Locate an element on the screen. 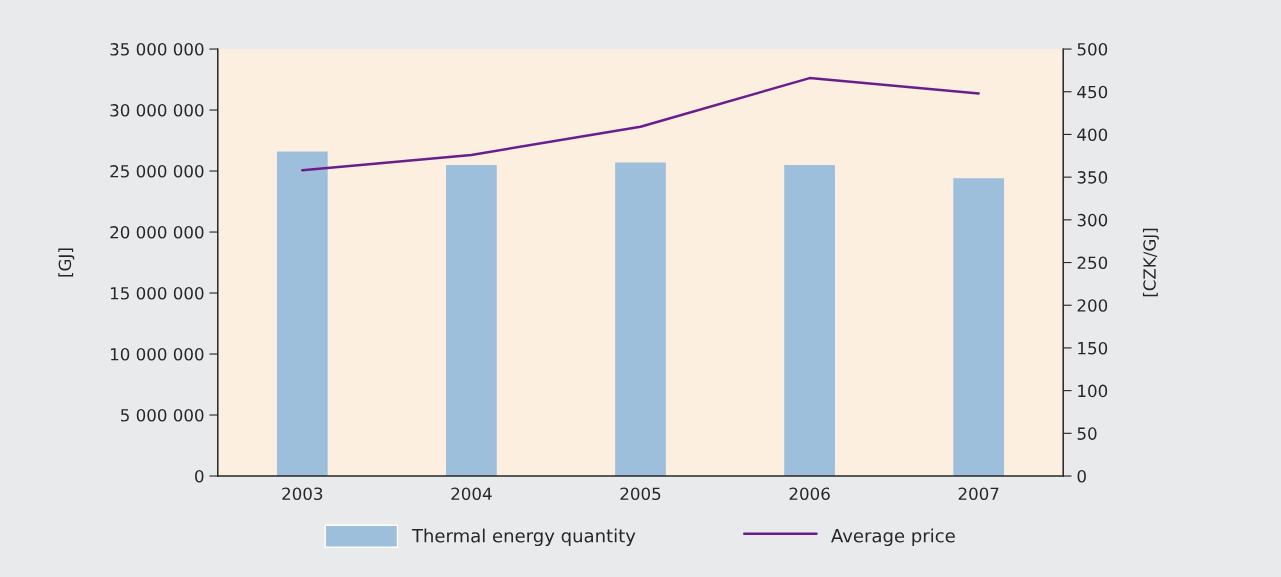 Image resolution: width=1281 pixels, height=577 pixels. y-tick-label: 25 000 000 is located at coordinates (157, 171).